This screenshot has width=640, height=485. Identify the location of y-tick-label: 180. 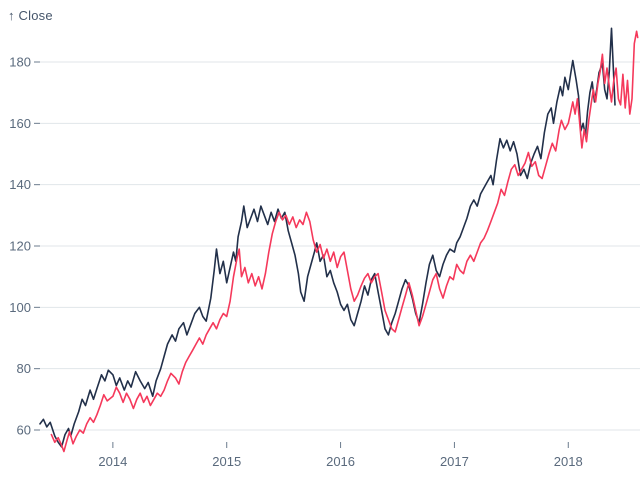
(20, 62).